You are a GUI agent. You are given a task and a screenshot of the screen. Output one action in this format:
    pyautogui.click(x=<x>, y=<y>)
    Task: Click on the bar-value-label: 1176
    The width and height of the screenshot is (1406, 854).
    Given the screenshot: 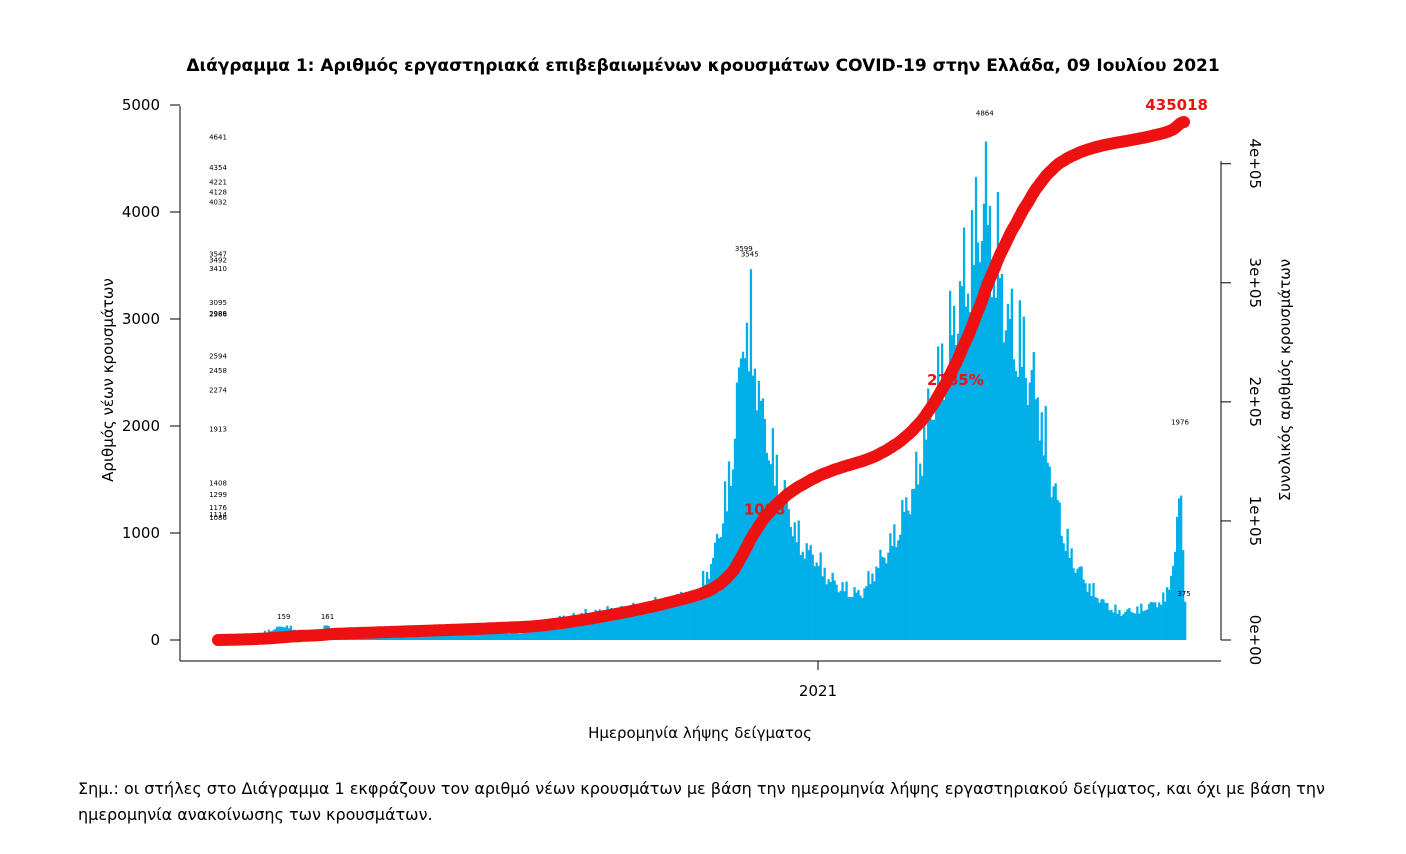 What is the action you would take?
    pyautogui.click(x=218, y=508)
    